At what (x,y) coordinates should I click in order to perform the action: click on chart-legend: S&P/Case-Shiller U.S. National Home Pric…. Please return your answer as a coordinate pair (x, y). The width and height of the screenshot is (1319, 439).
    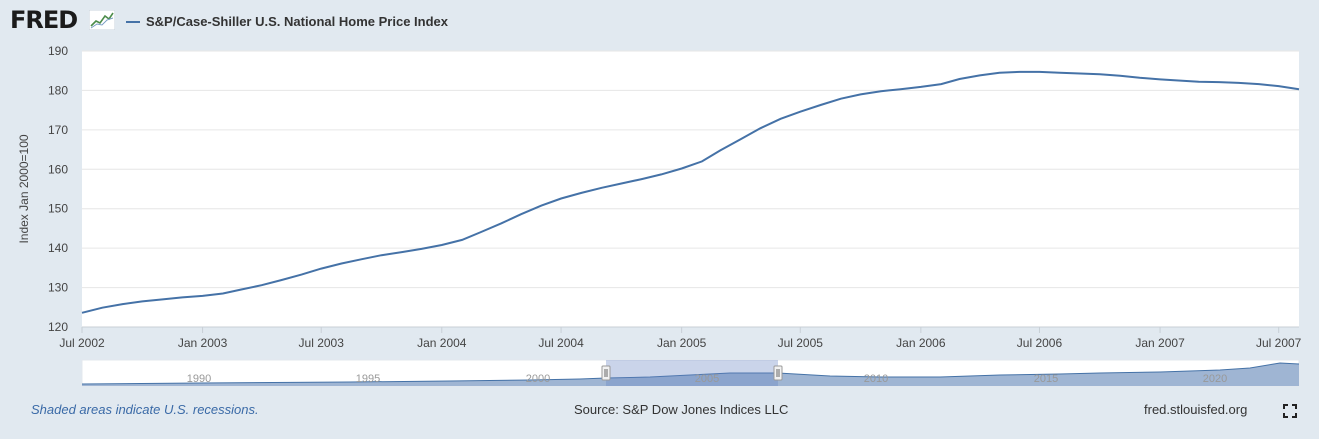
    Looking at the image, I should click on (287, 21).